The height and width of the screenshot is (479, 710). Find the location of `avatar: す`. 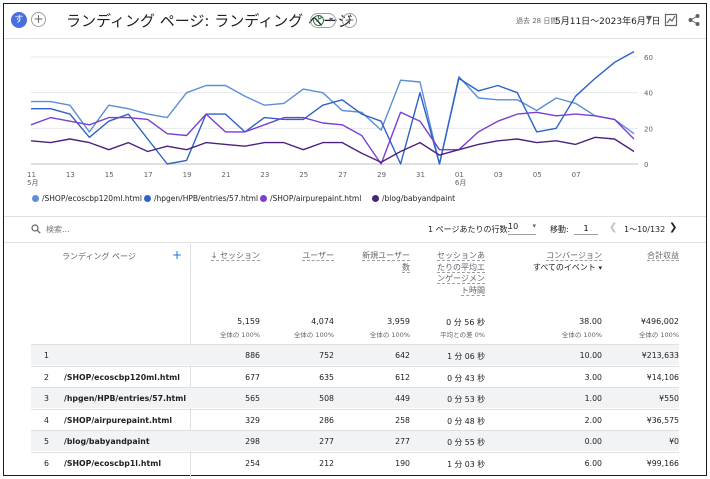

avatar: す is located at coordinates (19, 20).